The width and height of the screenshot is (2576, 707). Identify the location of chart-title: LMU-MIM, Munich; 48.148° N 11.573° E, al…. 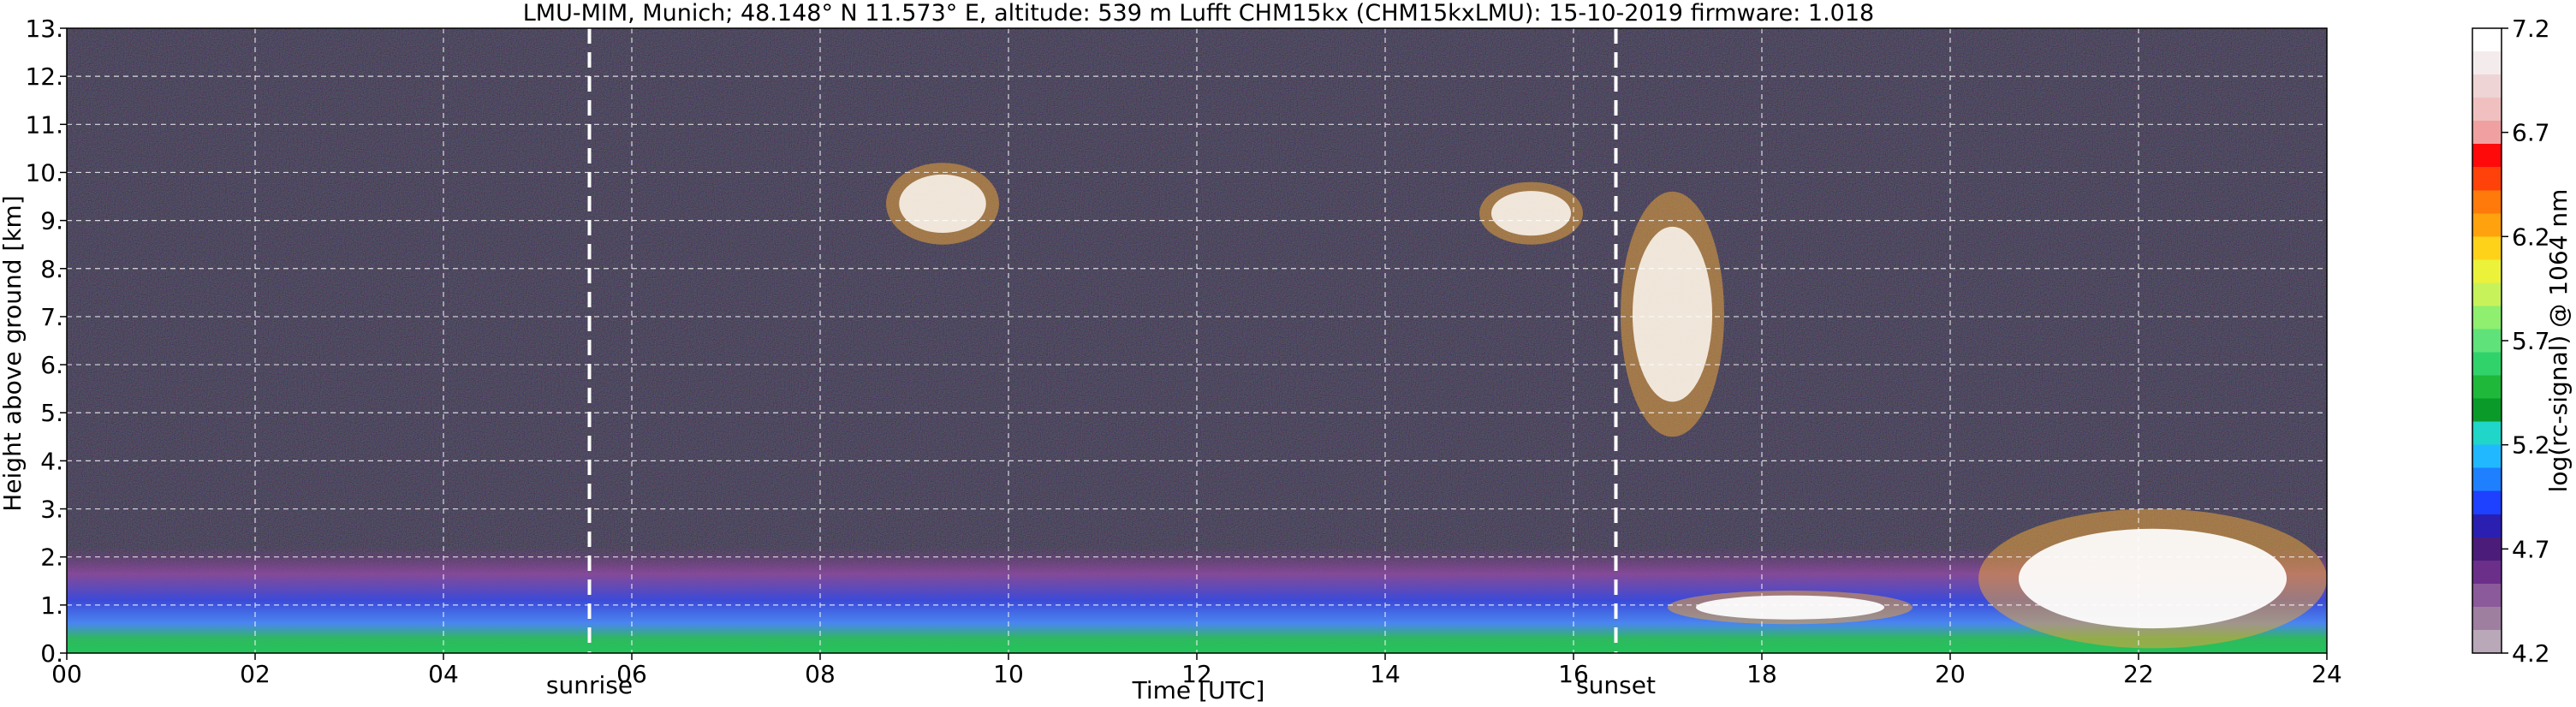
(1198, 13).